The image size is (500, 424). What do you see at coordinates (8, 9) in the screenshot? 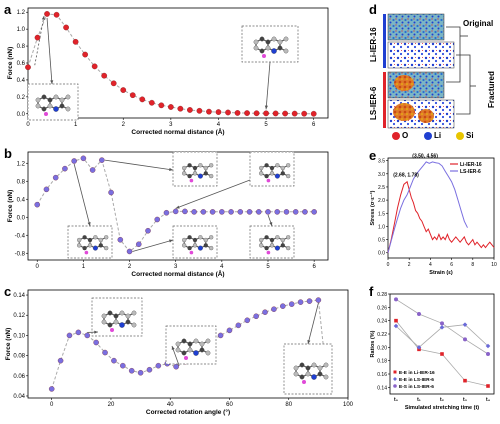
I see `panel-letter-a: a` at bounding box center [8, 9].